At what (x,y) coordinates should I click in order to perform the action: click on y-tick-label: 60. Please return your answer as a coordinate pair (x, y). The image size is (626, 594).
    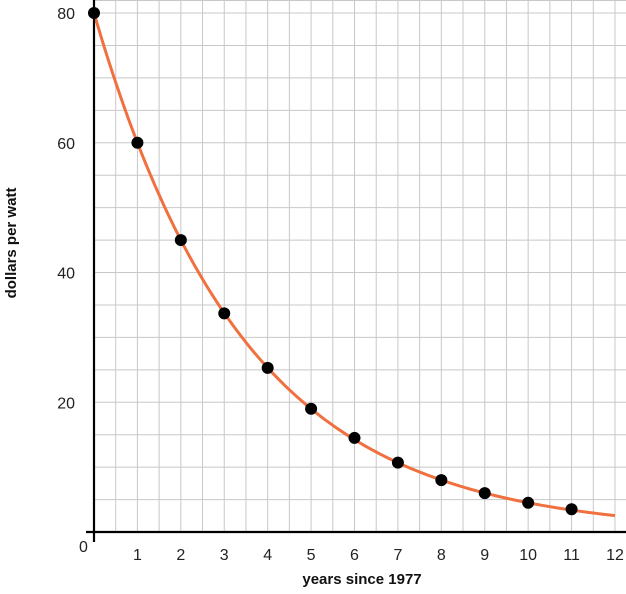
    Looking at the image, I should click on (66, 144).